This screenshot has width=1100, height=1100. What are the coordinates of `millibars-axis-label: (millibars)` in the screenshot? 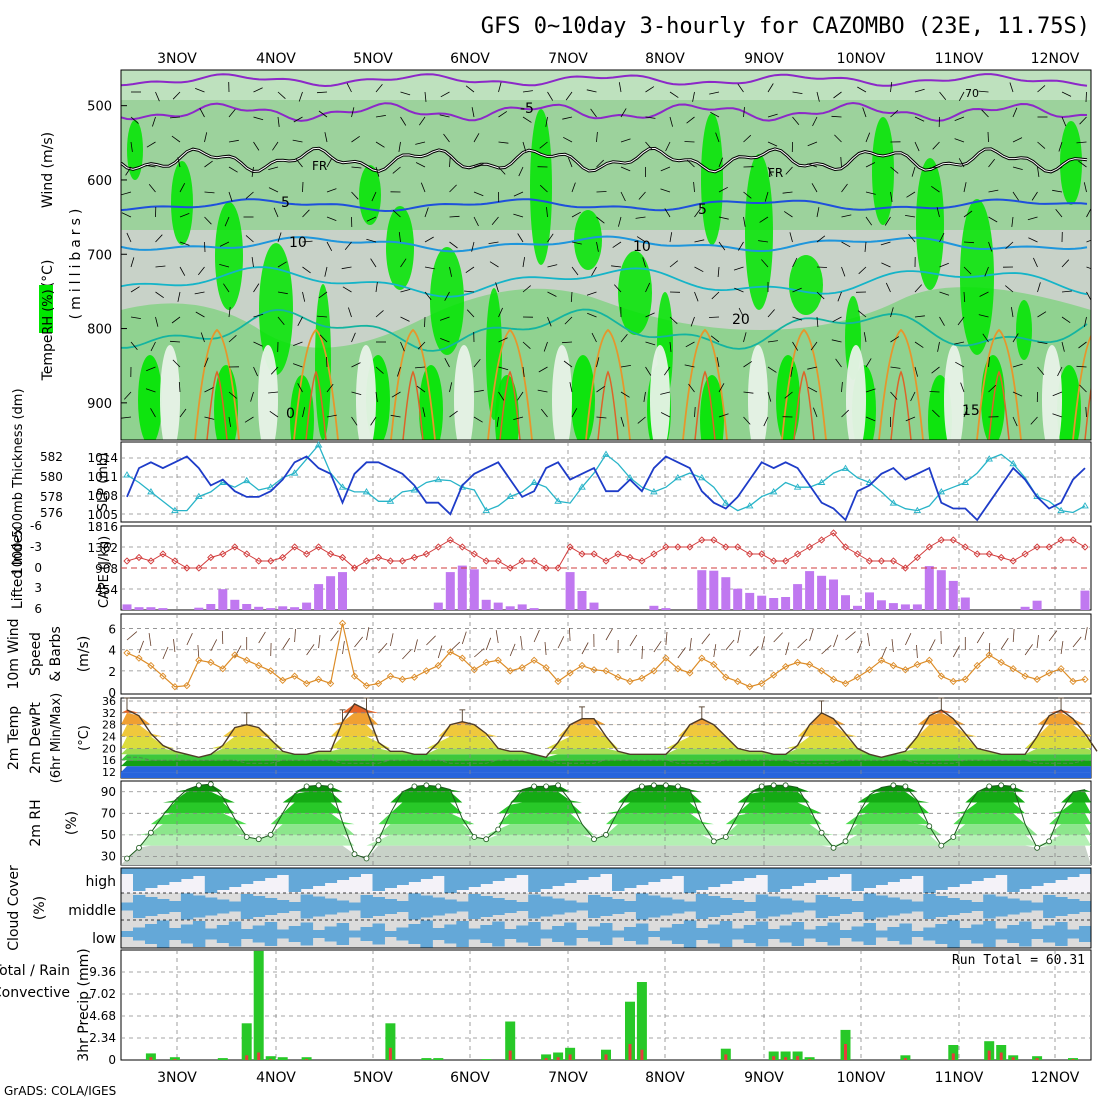 It's located at (76, 262).